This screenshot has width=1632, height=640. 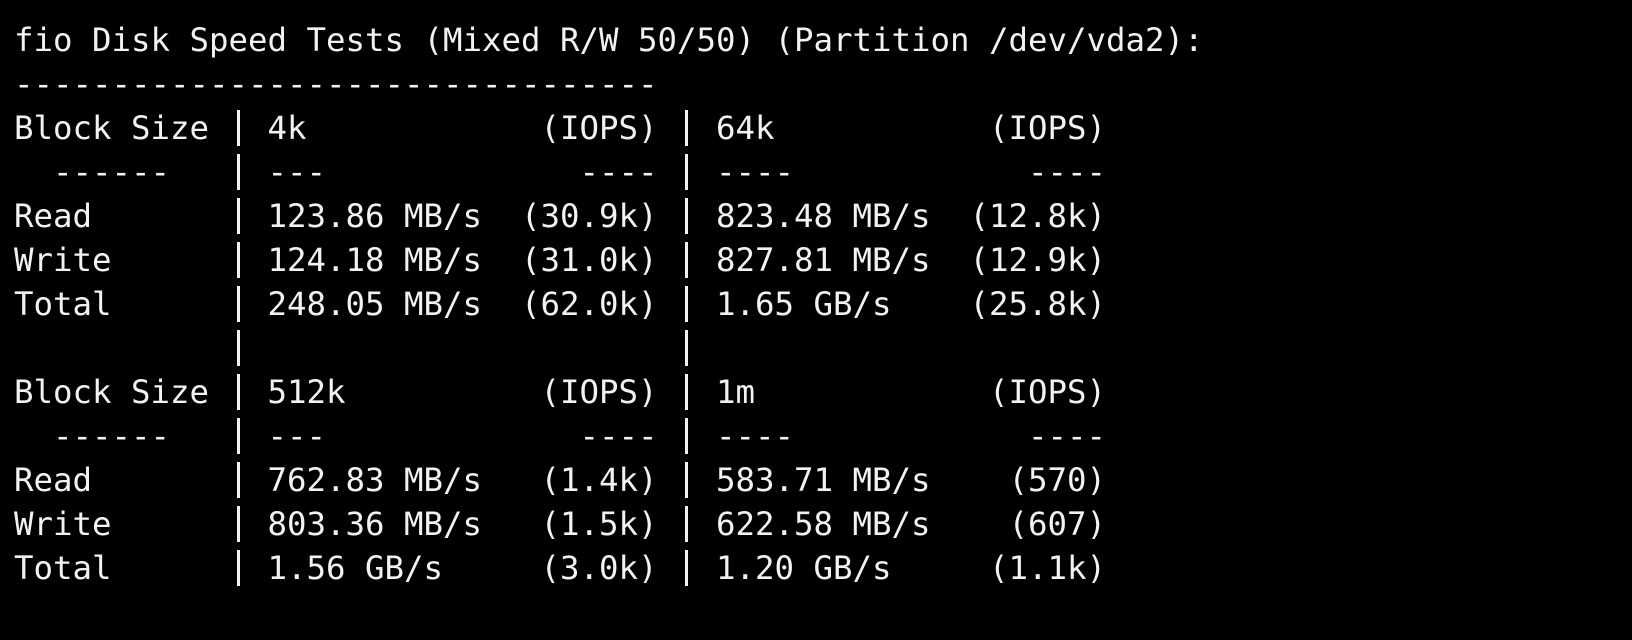 What do you see at coordinates (823, 480) in the screenshot?
I see `cell: 583.71 MB/s` at bounding box center [823, 480].